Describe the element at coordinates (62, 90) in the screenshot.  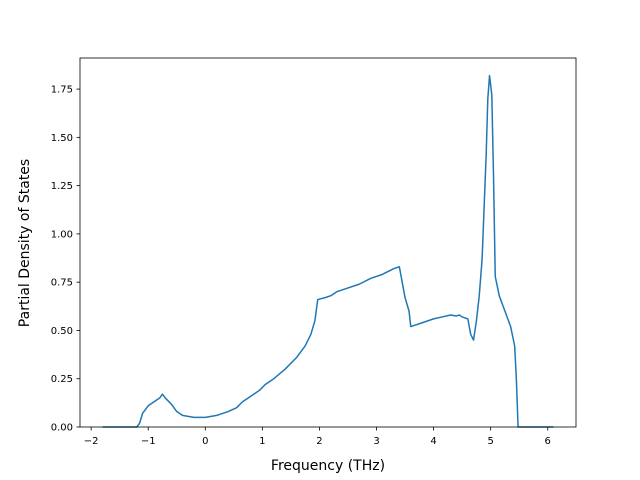
I see `y-tick-label: 1.75` at that location.